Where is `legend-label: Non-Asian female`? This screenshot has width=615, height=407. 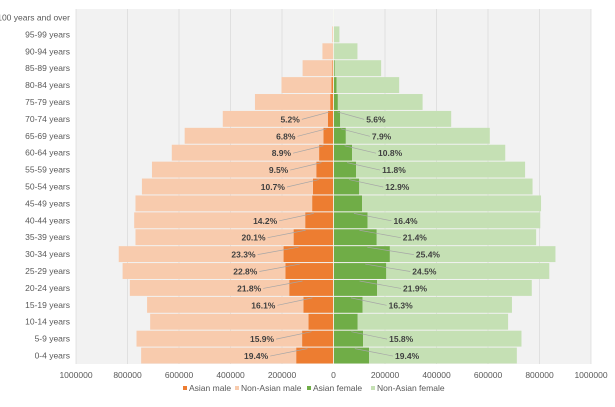 legend-label: Non-Asian female is located at coordinates (411, 388).